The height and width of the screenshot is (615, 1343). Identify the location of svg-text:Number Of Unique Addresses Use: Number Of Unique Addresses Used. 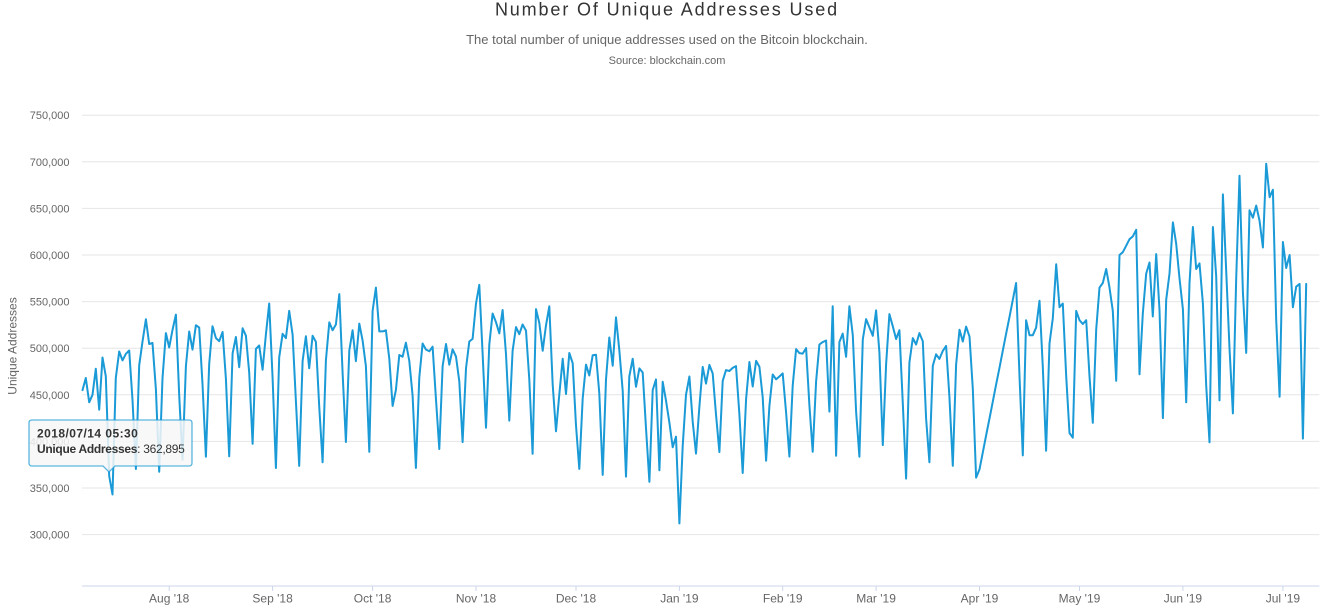
(667, 10).